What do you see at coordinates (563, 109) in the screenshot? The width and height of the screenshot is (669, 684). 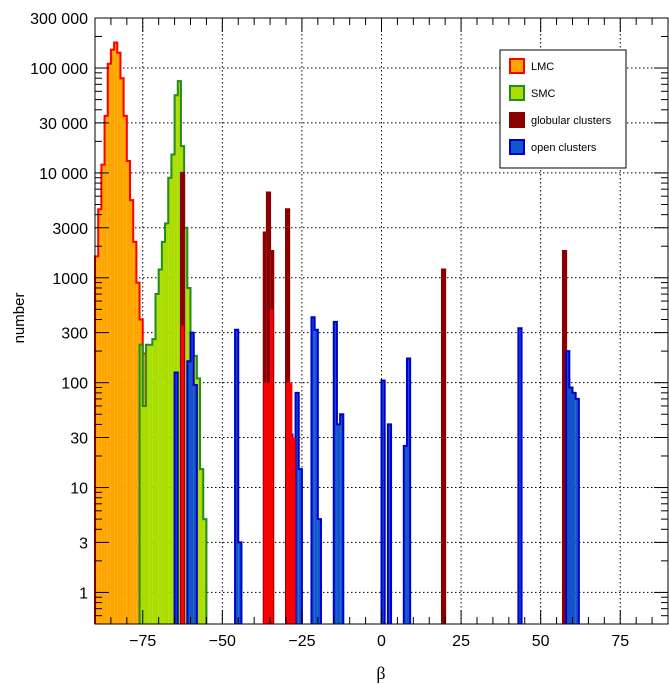 I see `legend: LMC SMC globular clusters open clusters` at bounding box center [563, 109].